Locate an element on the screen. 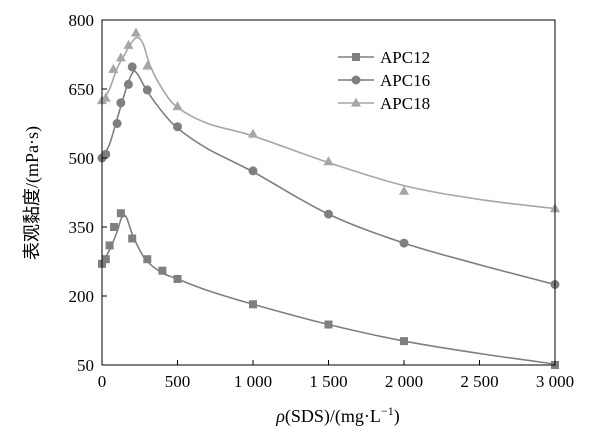 The image size is (605, 447). x-axis-label-end: ) is located at coordinates (397, 416).